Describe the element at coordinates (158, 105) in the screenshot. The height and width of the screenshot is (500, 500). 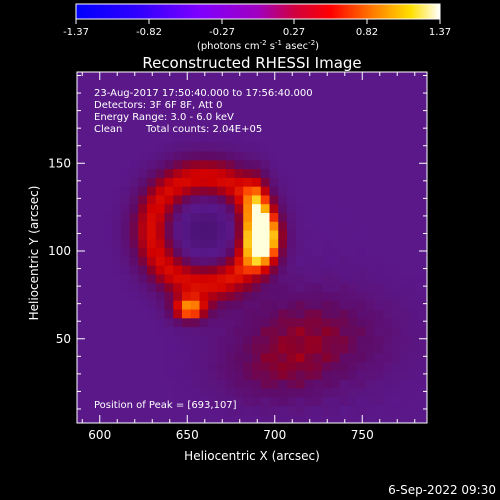
I see `info-detectors: Detectors: 3F 6F 8F, Att 0` at that location.